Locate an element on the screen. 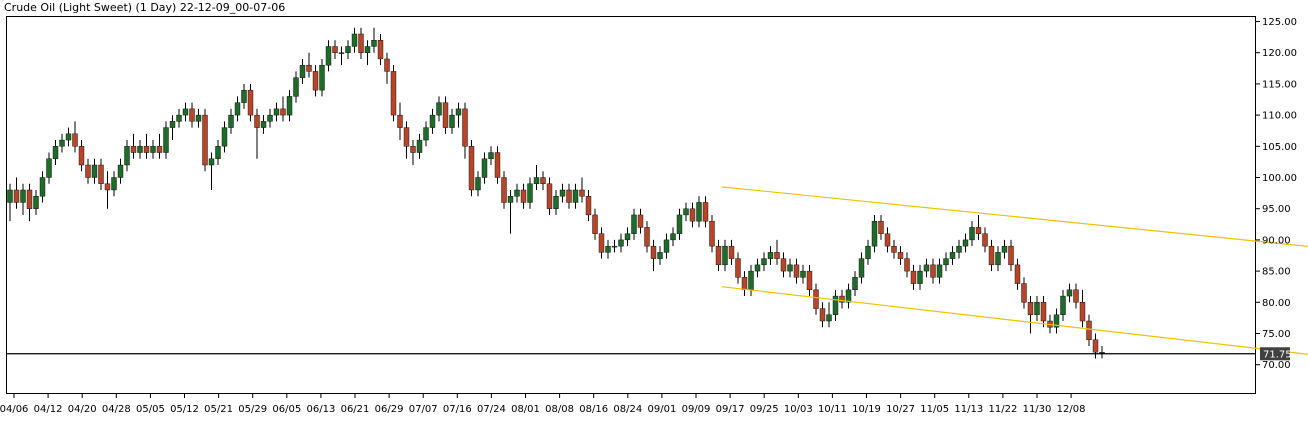 The width and height of the screenshot is (1308, 435). lower-channel-line is located at coordinates (1014, 320).